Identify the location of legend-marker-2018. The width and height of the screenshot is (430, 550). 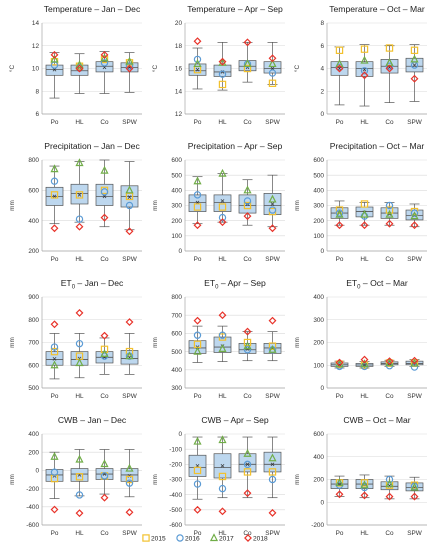
(248, 538).